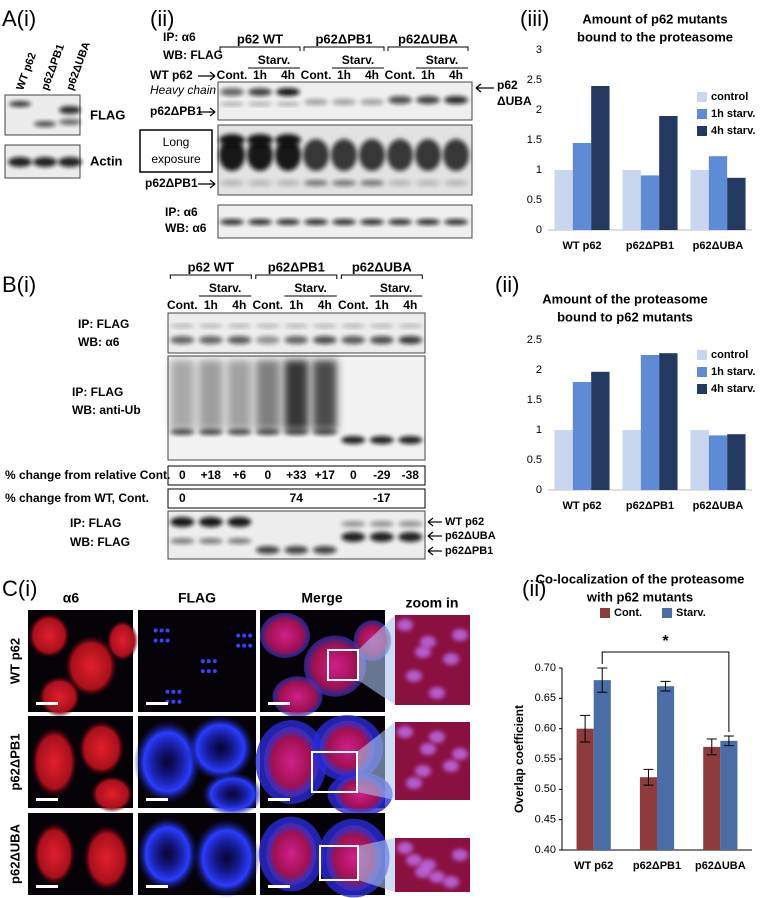 Image resolution: width=762 pixels, height=898 pixels. Describe the element at coordinates (733, 372) in the screenshot. I see `legend-label: 1h starv.` at that location.